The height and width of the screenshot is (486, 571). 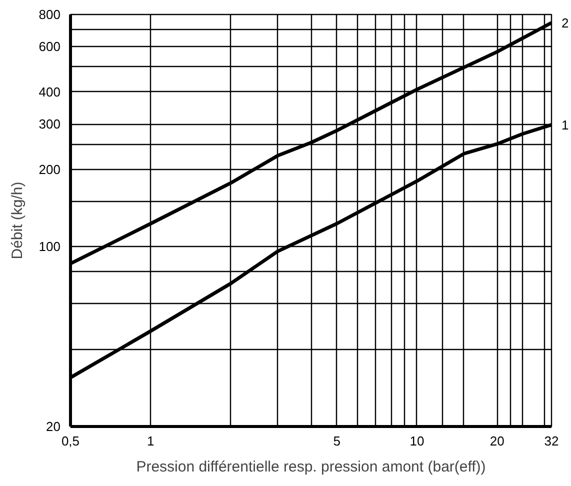 I want to click on y-tick-label: 600, so click(x=49, y=46).